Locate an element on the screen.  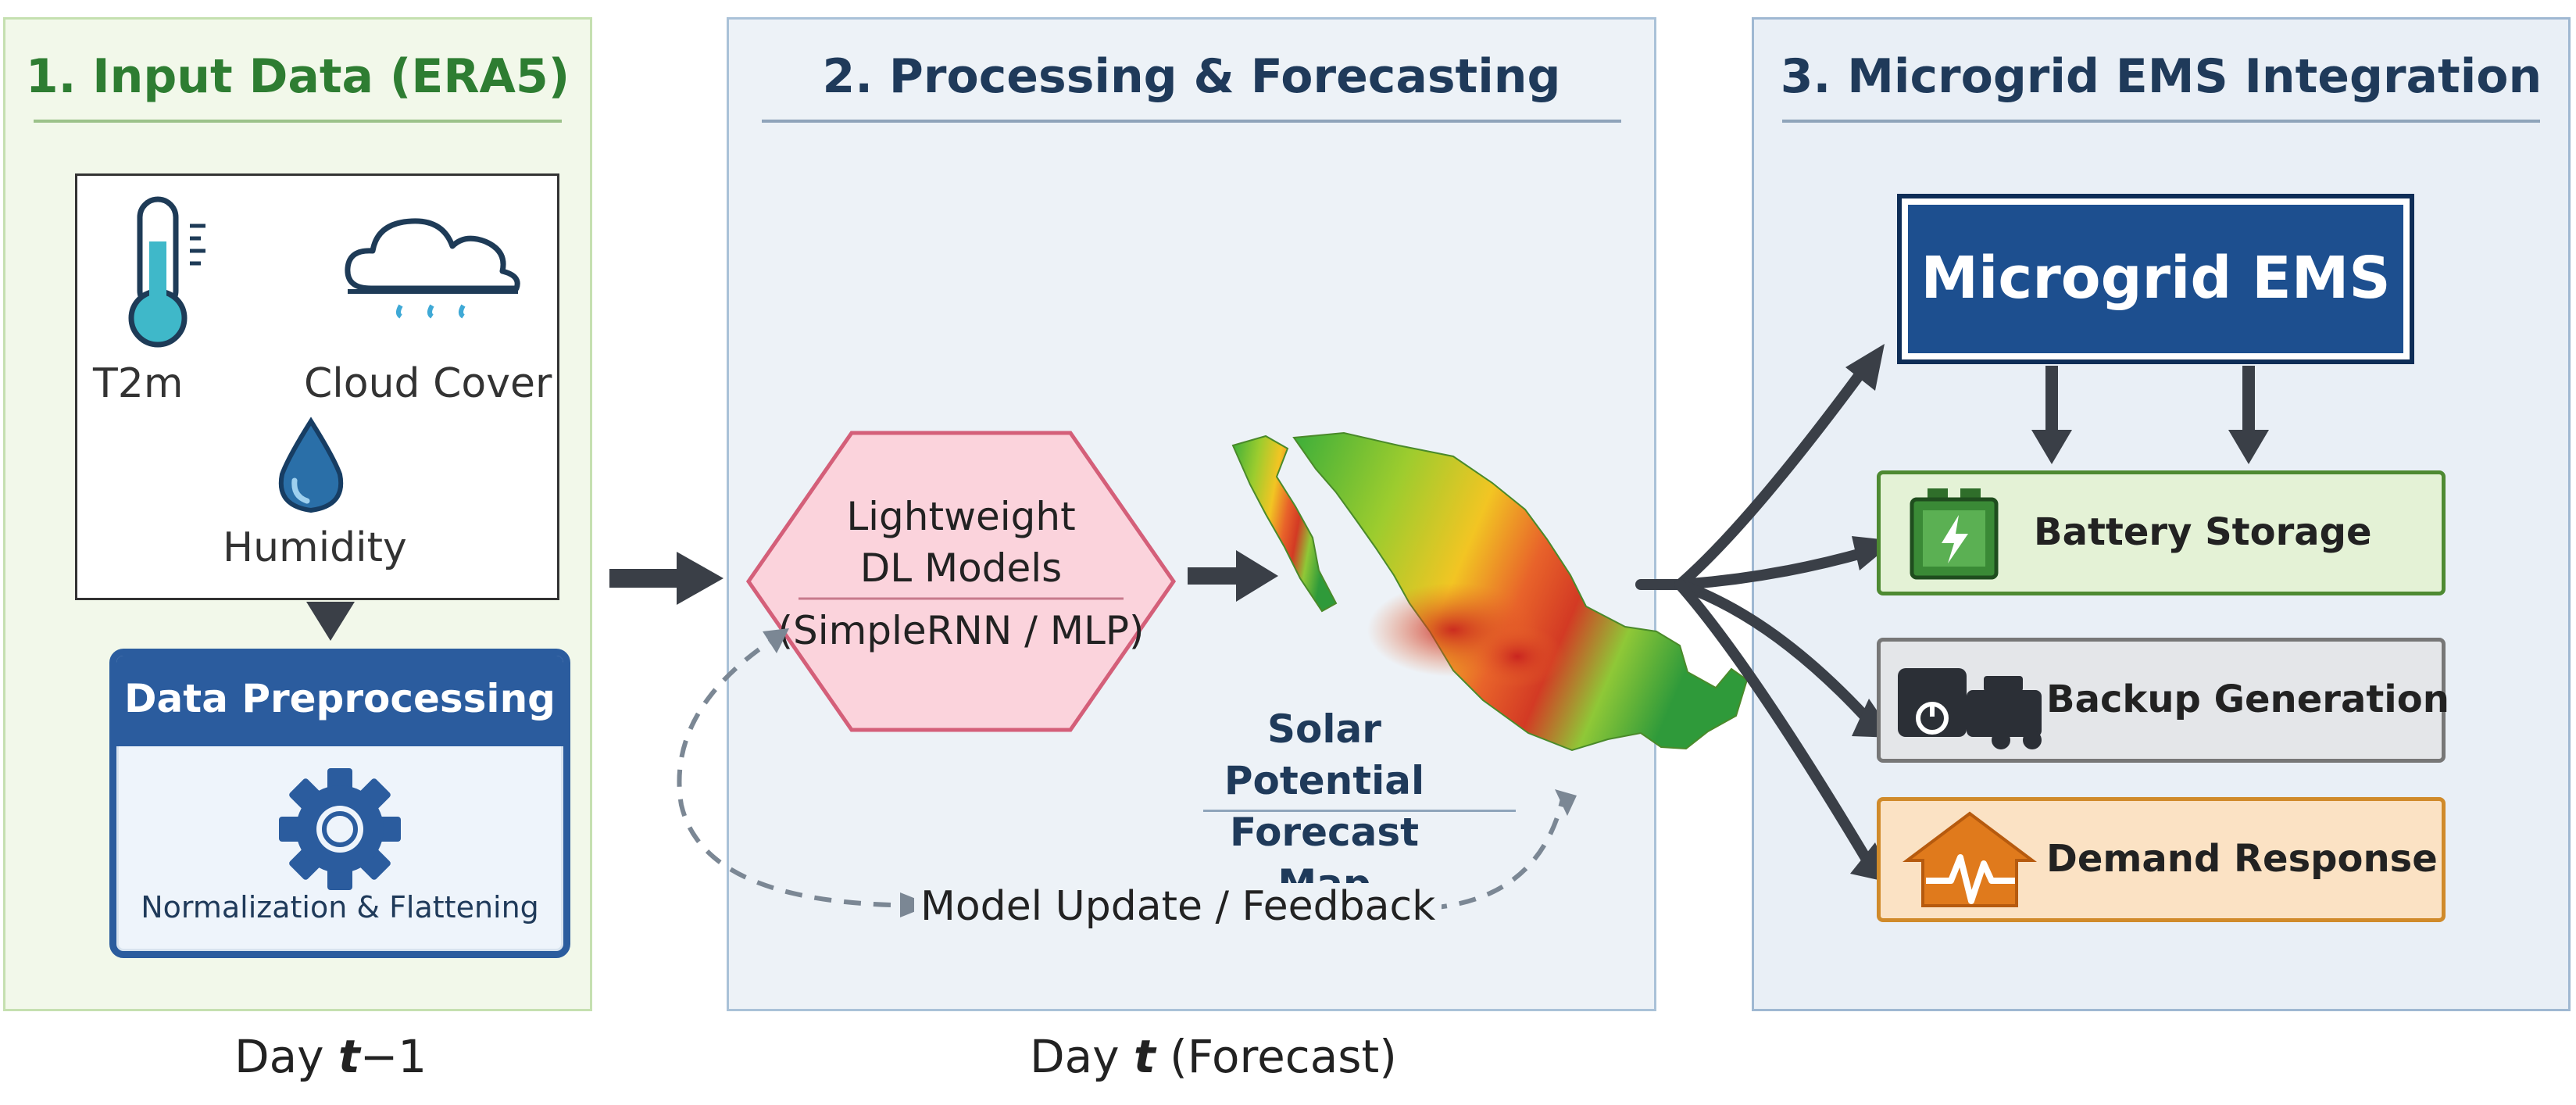
microgrid-ems-box: Microgrid EMS is located at coordinates (2156, 279).